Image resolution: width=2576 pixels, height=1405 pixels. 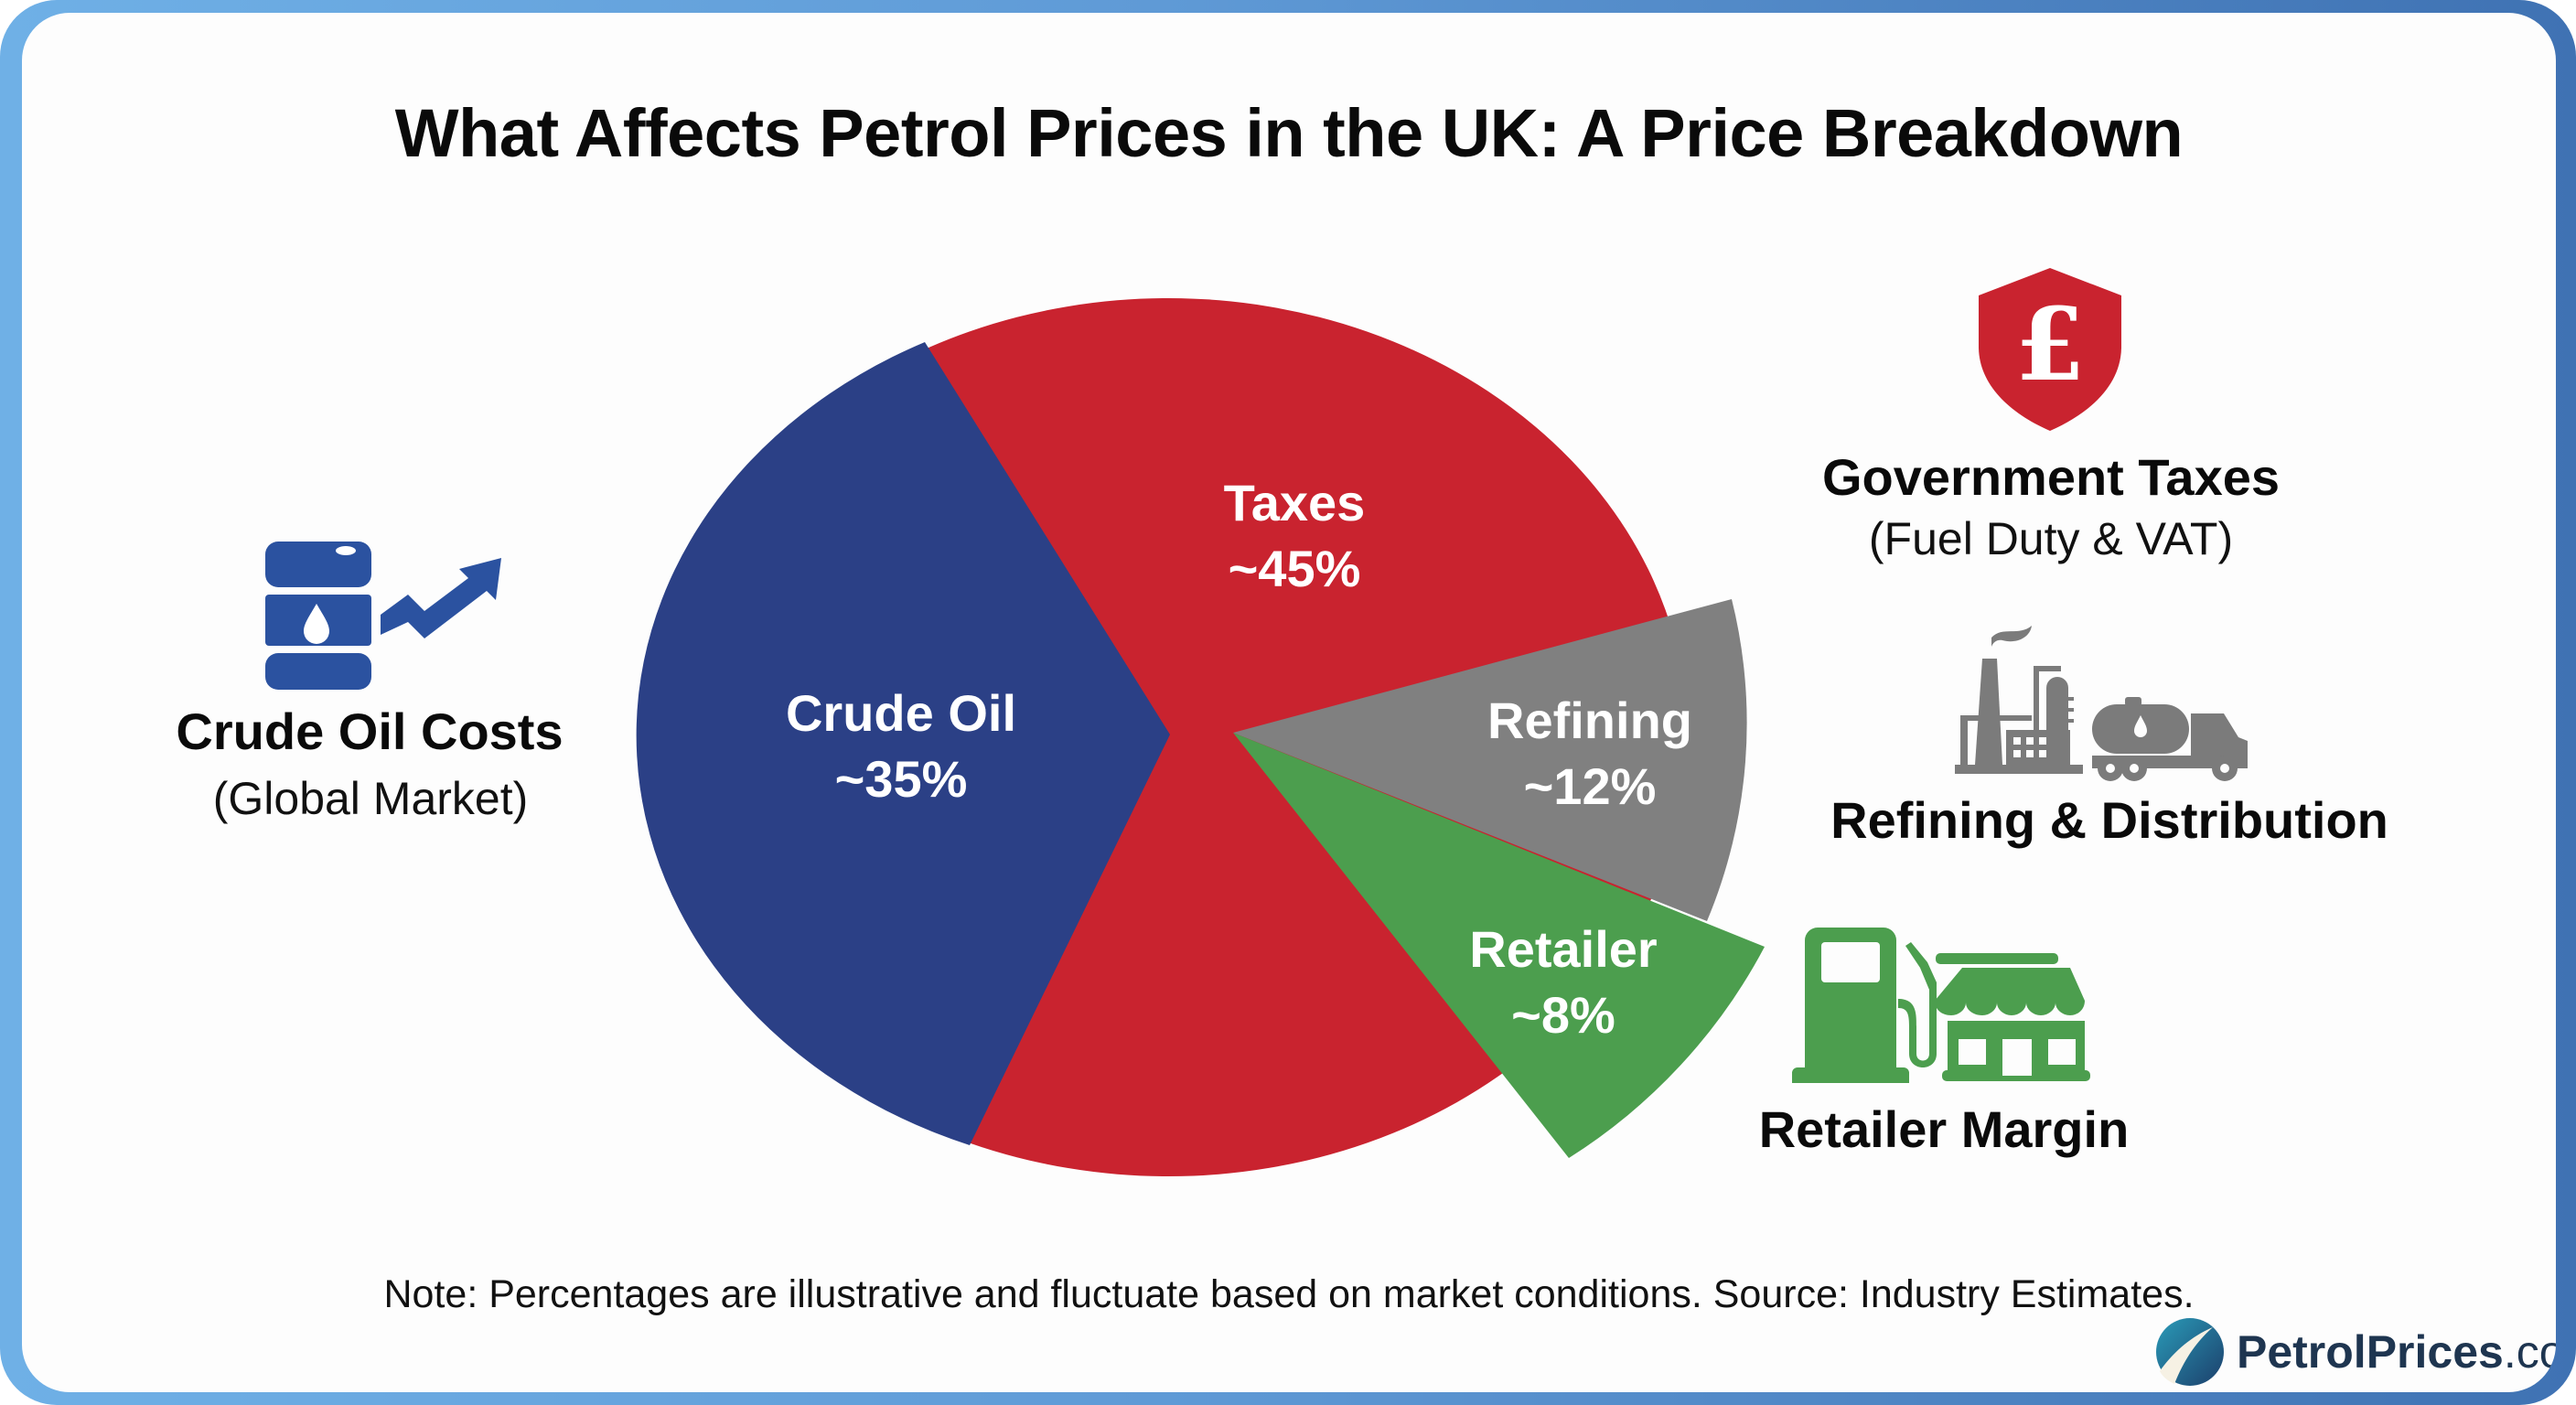 I want to click on slice-value: ~45%, so click(x=1294, y=568).